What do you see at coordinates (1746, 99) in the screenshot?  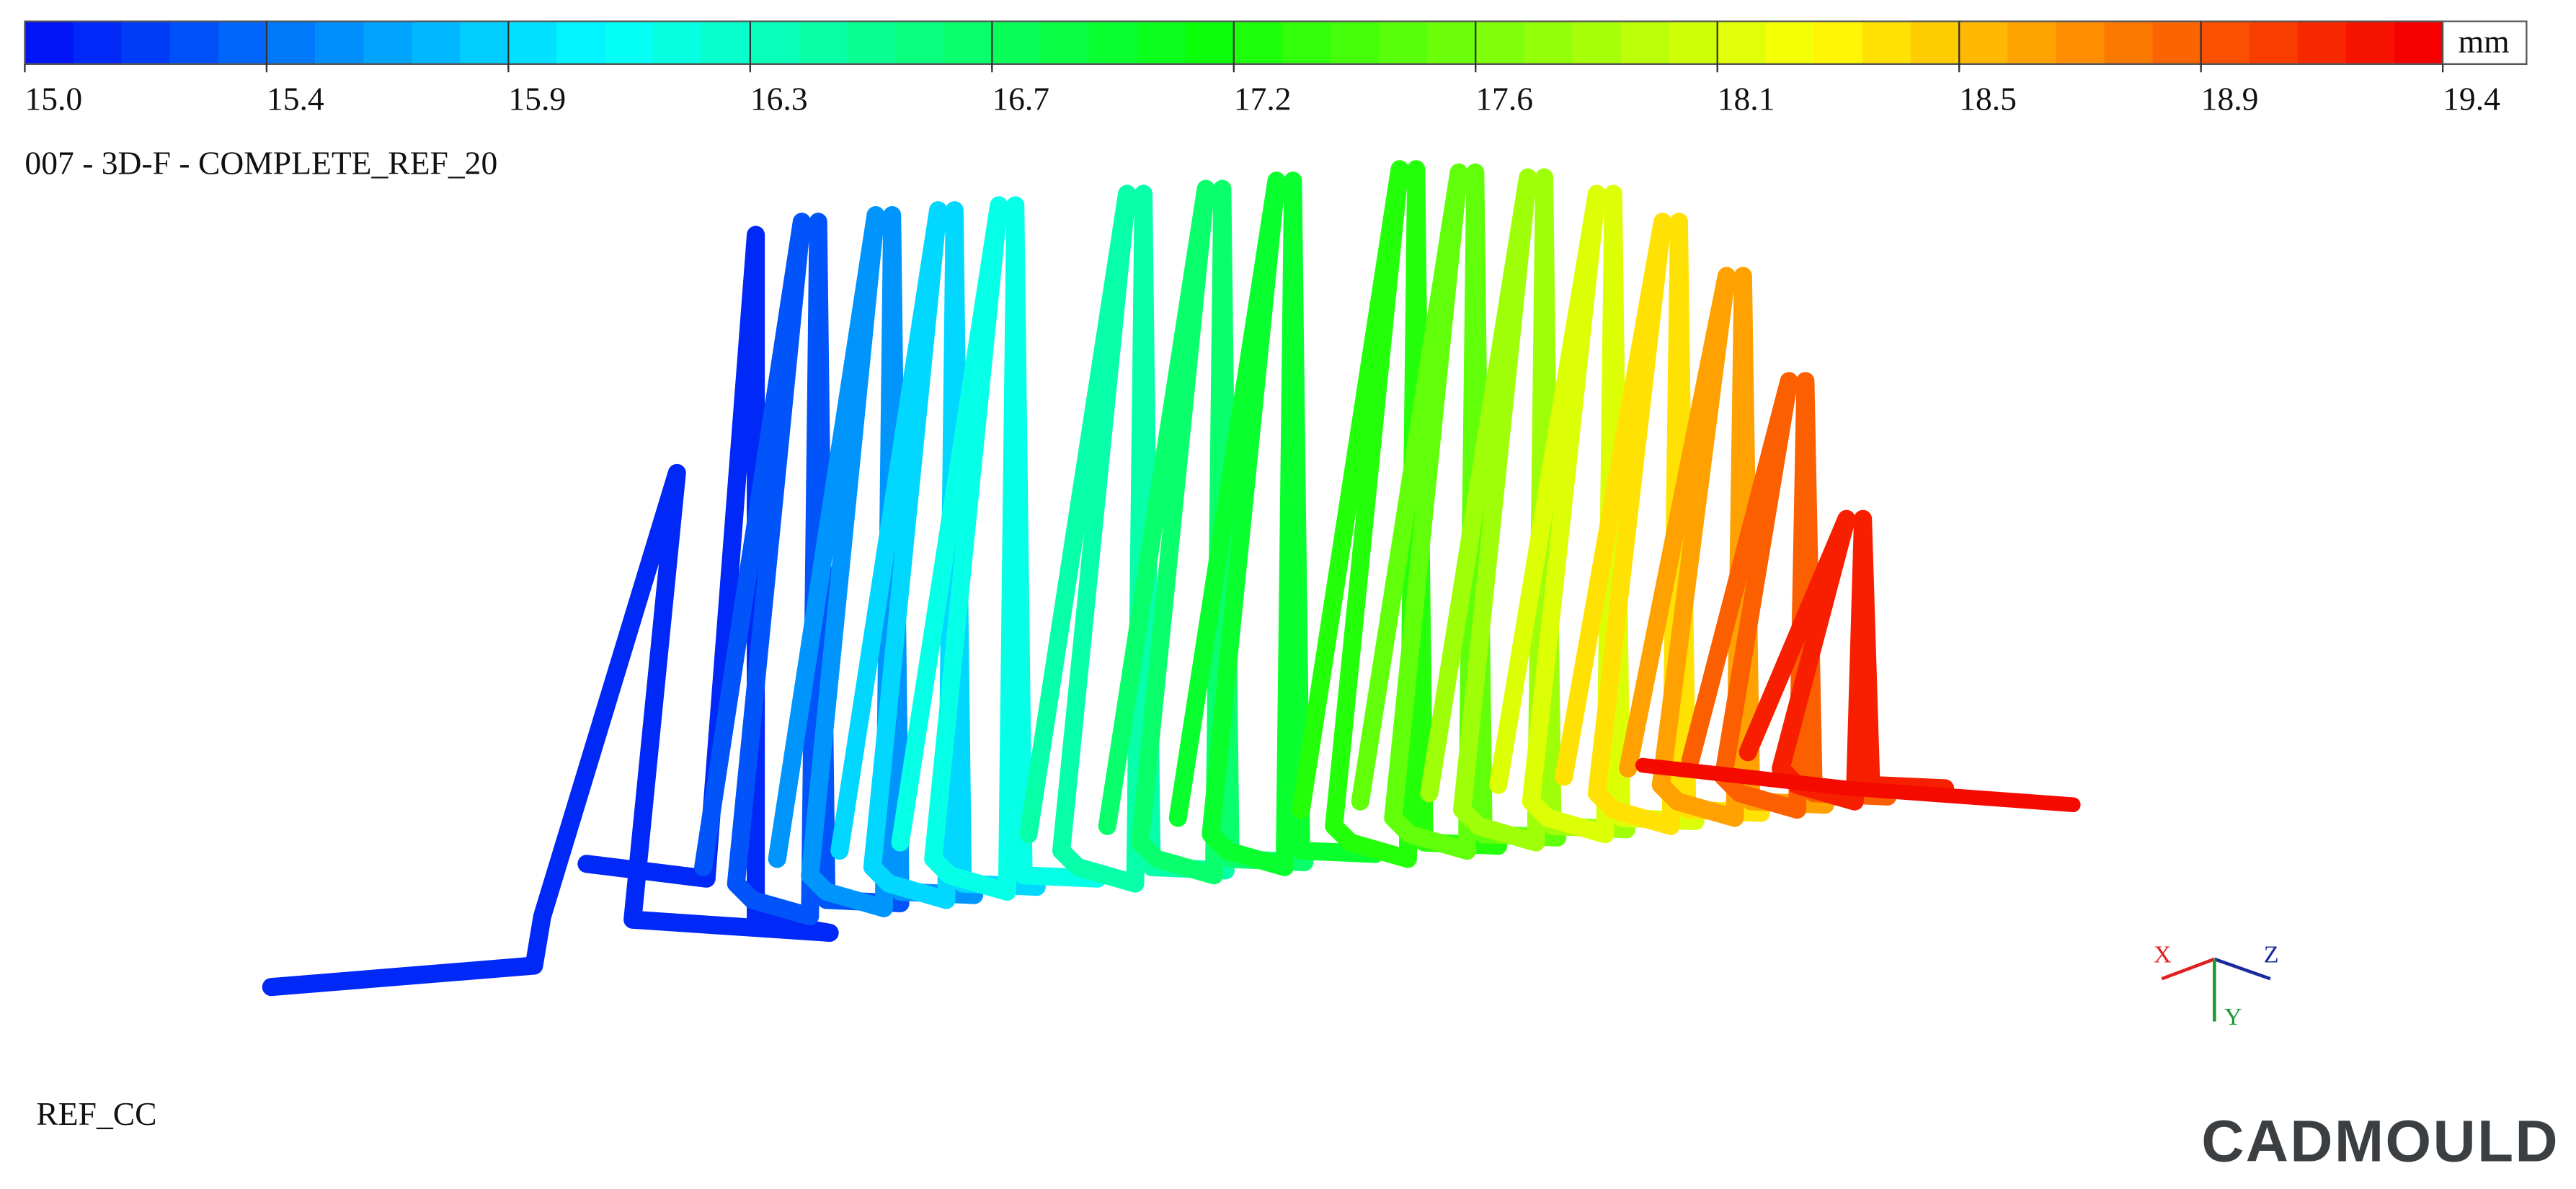 I see `scale-tick-label: 18.1` at bounding box center [1746, 99].